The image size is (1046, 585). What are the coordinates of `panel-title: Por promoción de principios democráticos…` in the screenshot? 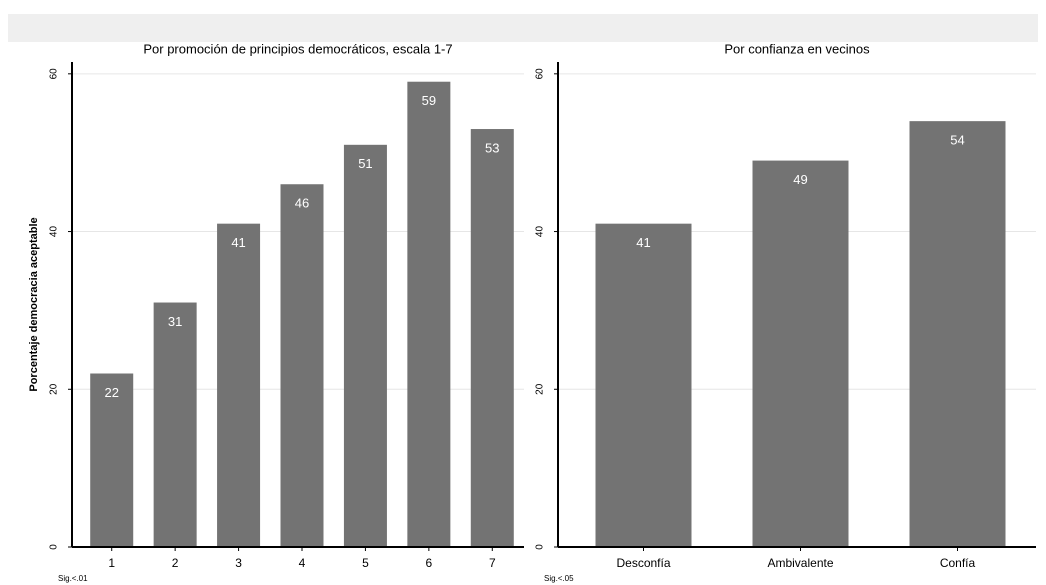 It's located at (297, 48).